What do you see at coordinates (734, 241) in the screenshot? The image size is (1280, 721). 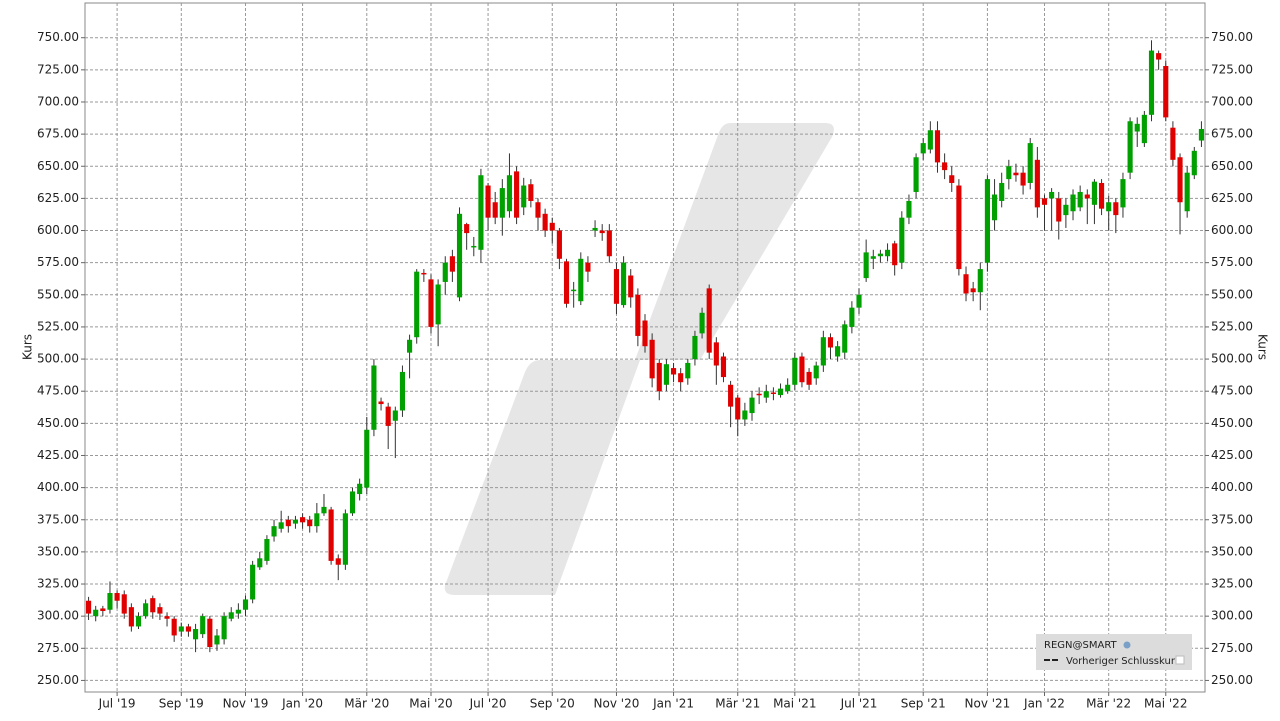 I see `watermark-shape` at bounding box center [734, 241].